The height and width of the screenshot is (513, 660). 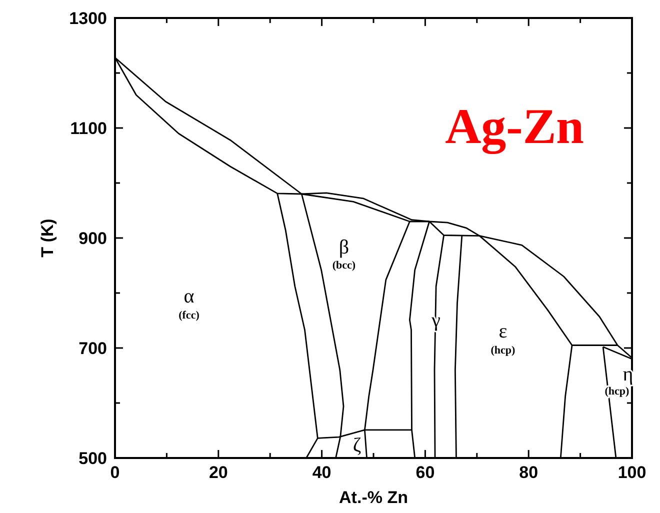 I want to click on x-tick-label: 40, so click(x=322, y=472).